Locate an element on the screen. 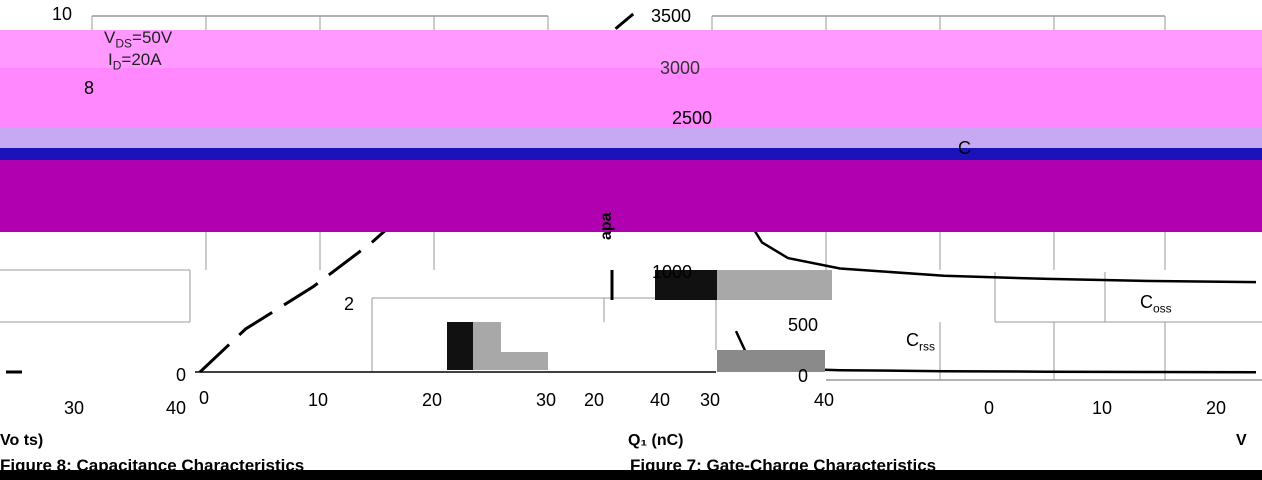 The image size is (1262, 480). bottom-bar is located at coordinates (631, 475).